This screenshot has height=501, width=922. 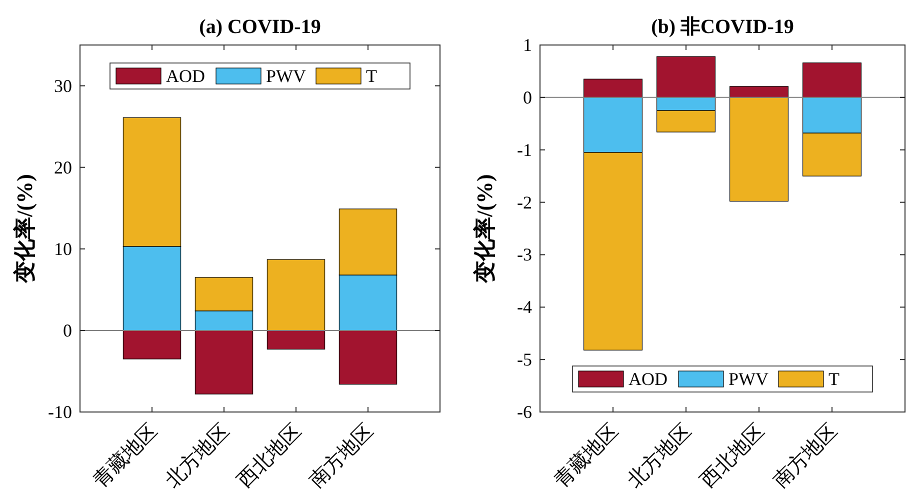 What do you see at coordinates (260, 27) in the screenshot?
I see `chart-title: (a) COVID-19` at bounding box center [260, 27].